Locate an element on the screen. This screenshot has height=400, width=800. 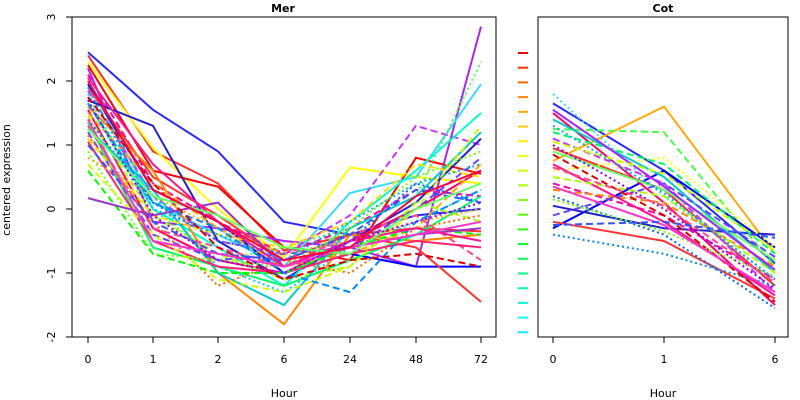
x-tick-label-cot-0: 0 is located at coordinates (553, 359).